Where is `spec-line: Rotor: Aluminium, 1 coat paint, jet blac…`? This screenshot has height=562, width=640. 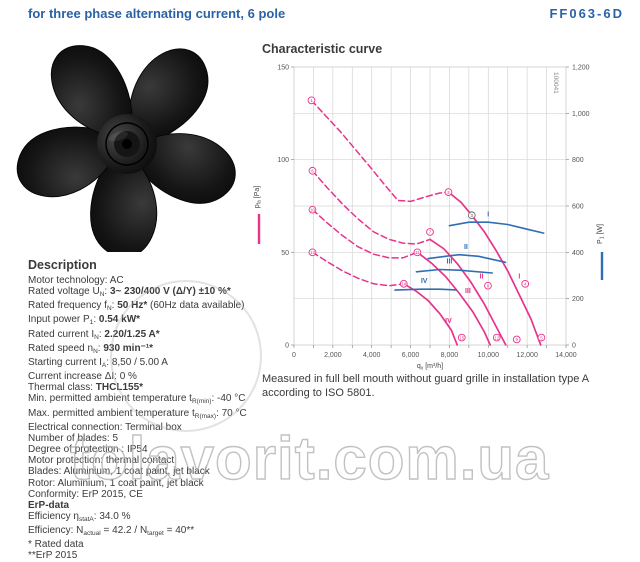 spec-line: Rotor: Aluminium, 1 coat paint, jet blac… is located at coordinates (116, 483).